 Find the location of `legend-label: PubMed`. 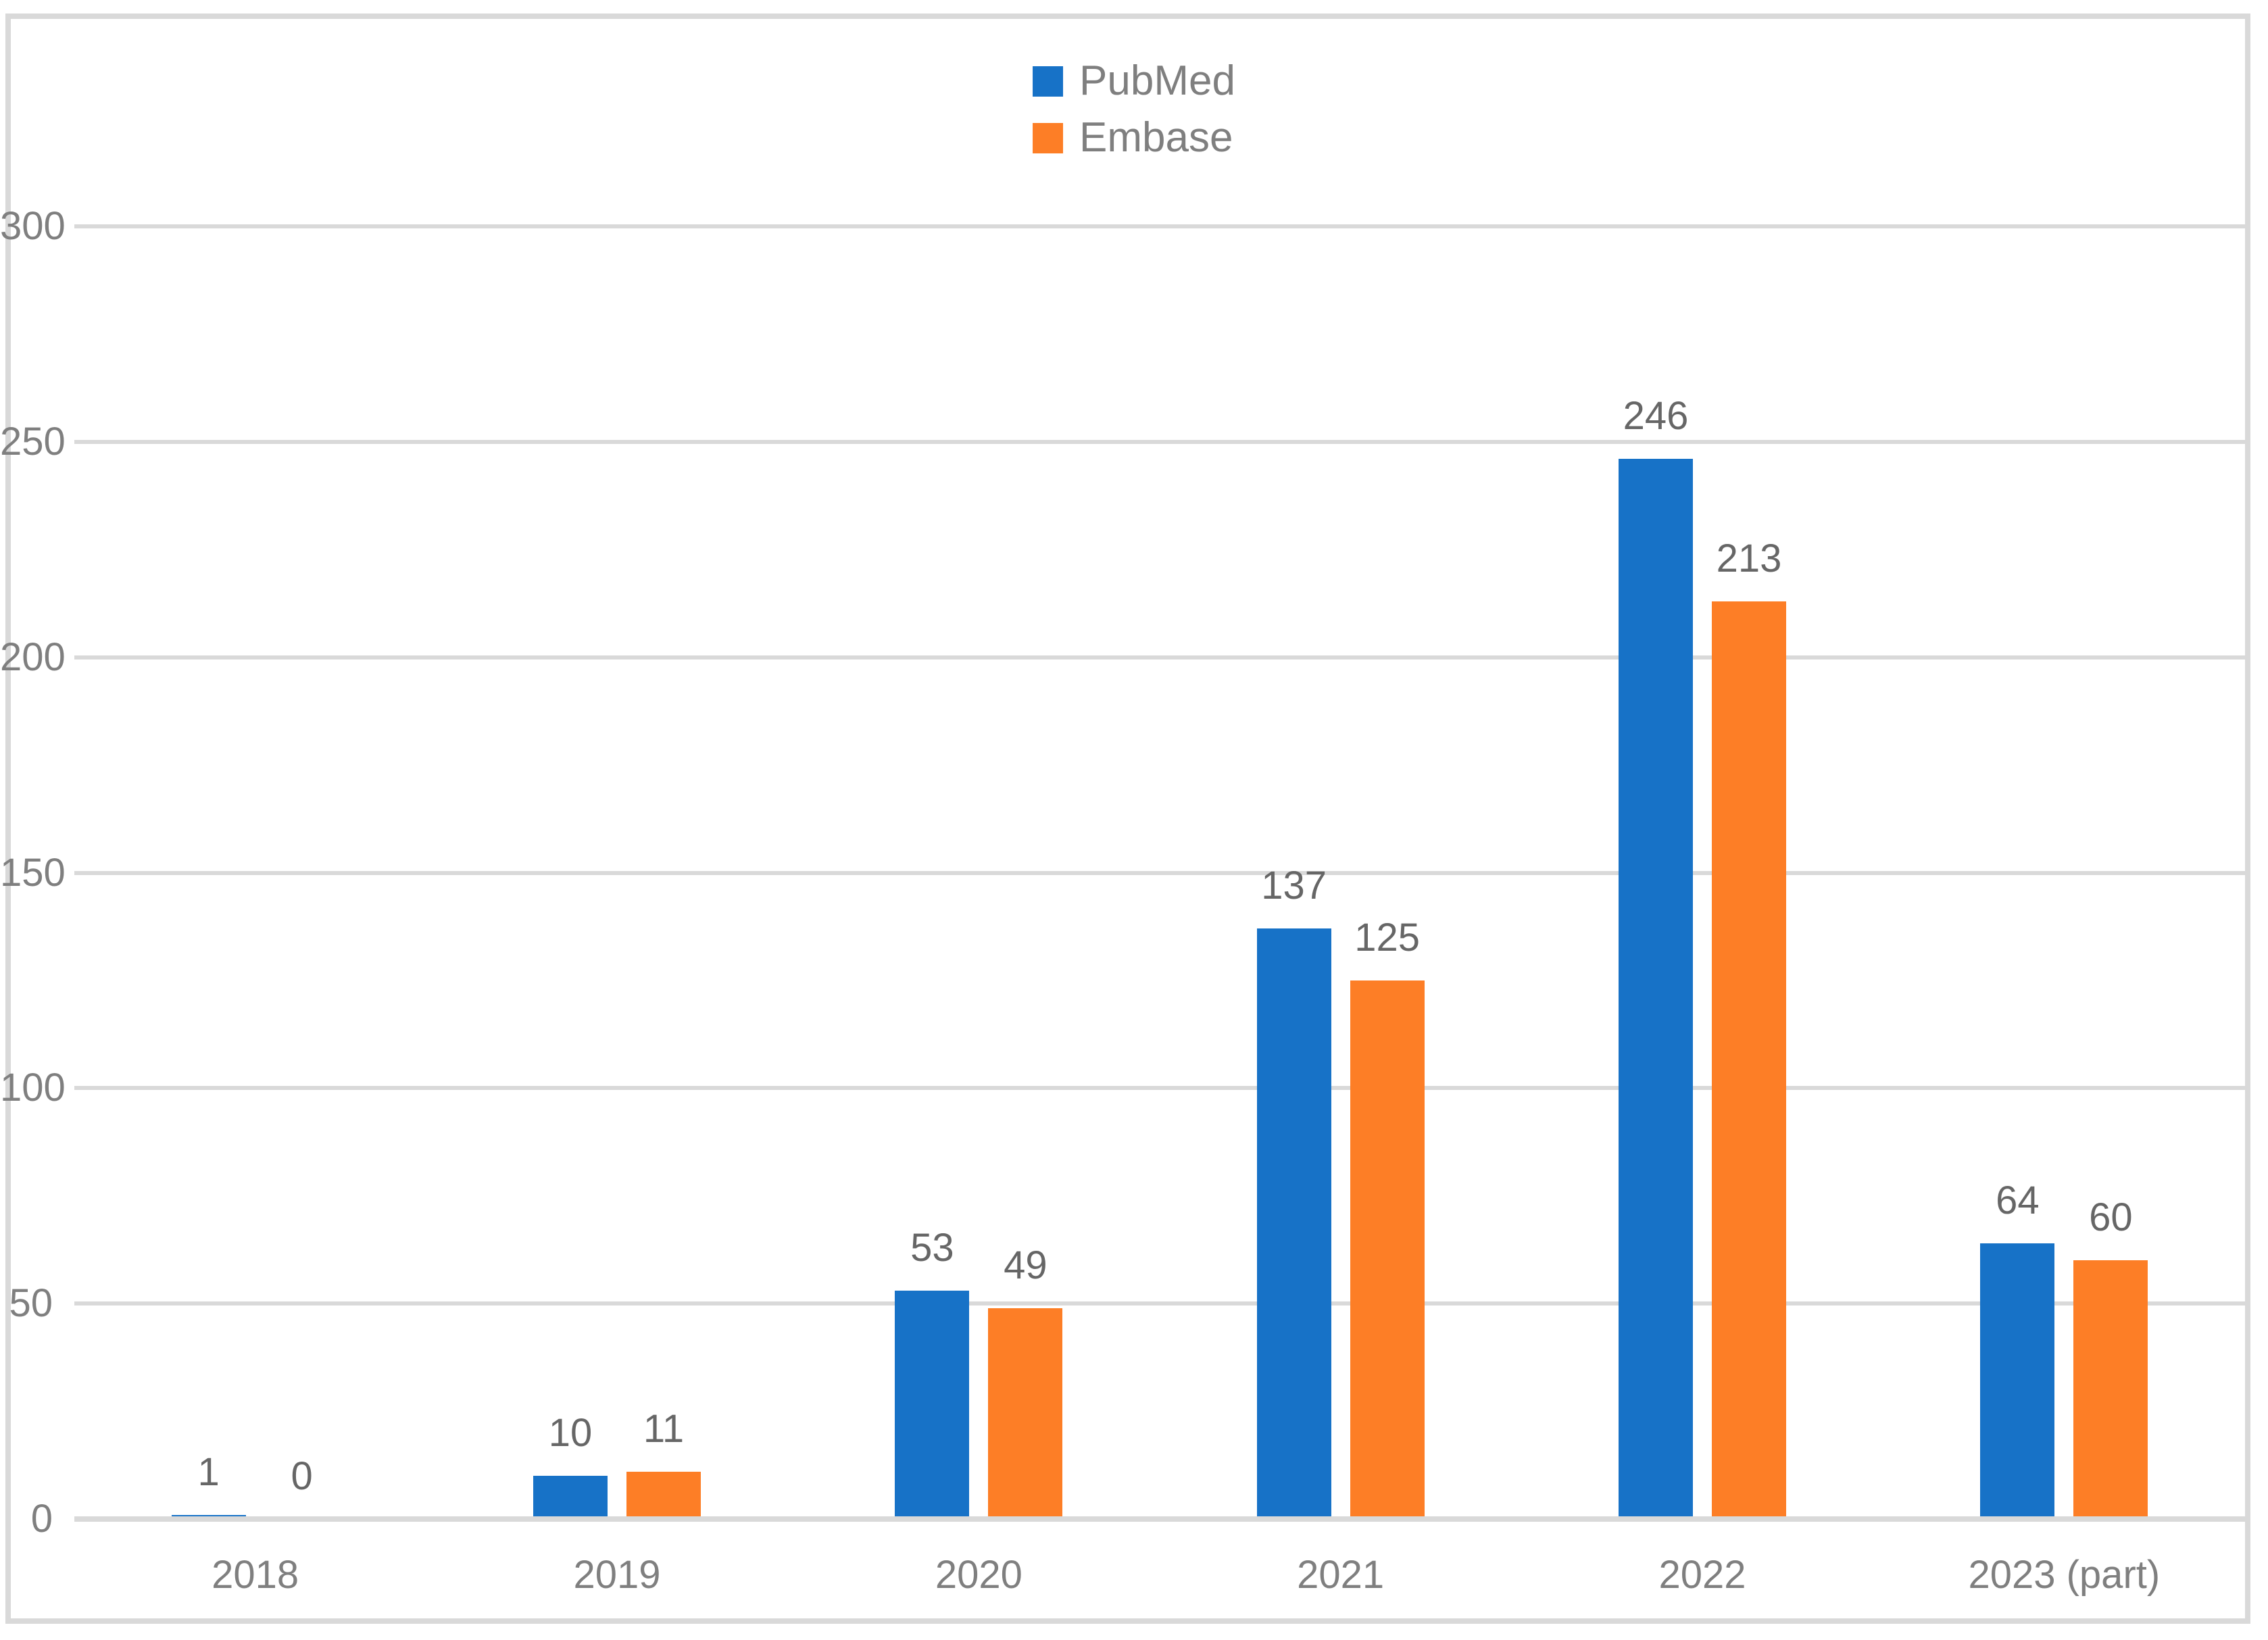

legend-label: PubMed is located at coordinates (1157, 81).